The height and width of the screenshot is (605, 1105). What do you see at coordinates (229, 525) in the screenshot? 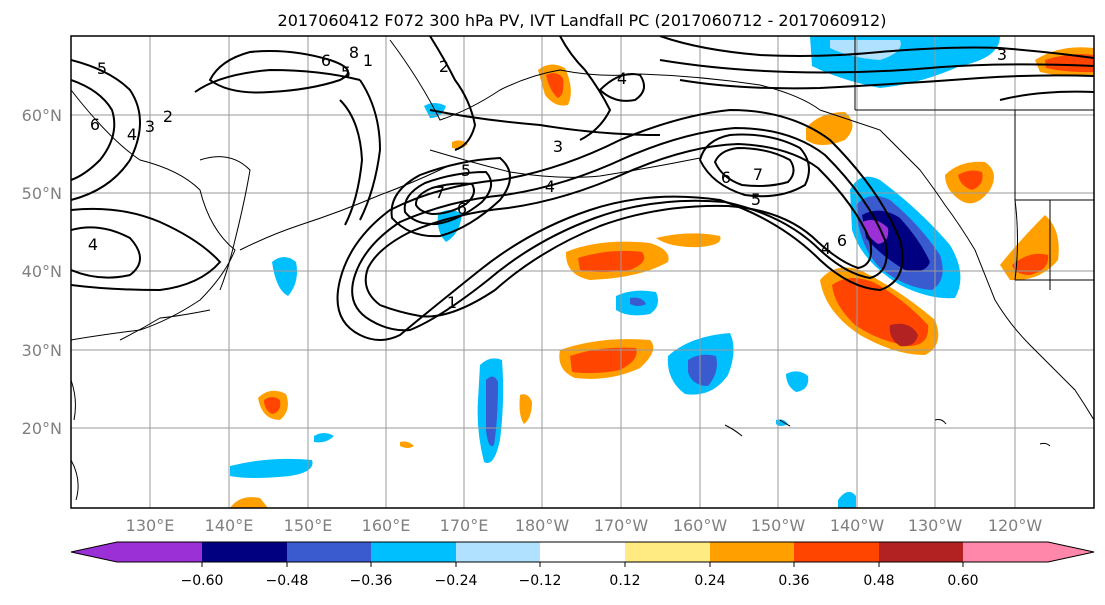
I see `lon-label: 140°E` at bounding box center [229, 525].